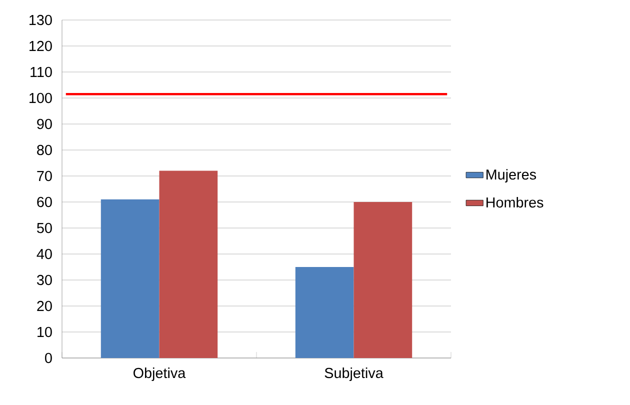  I want to click on y-tick-label: 60, so click(44, 202).